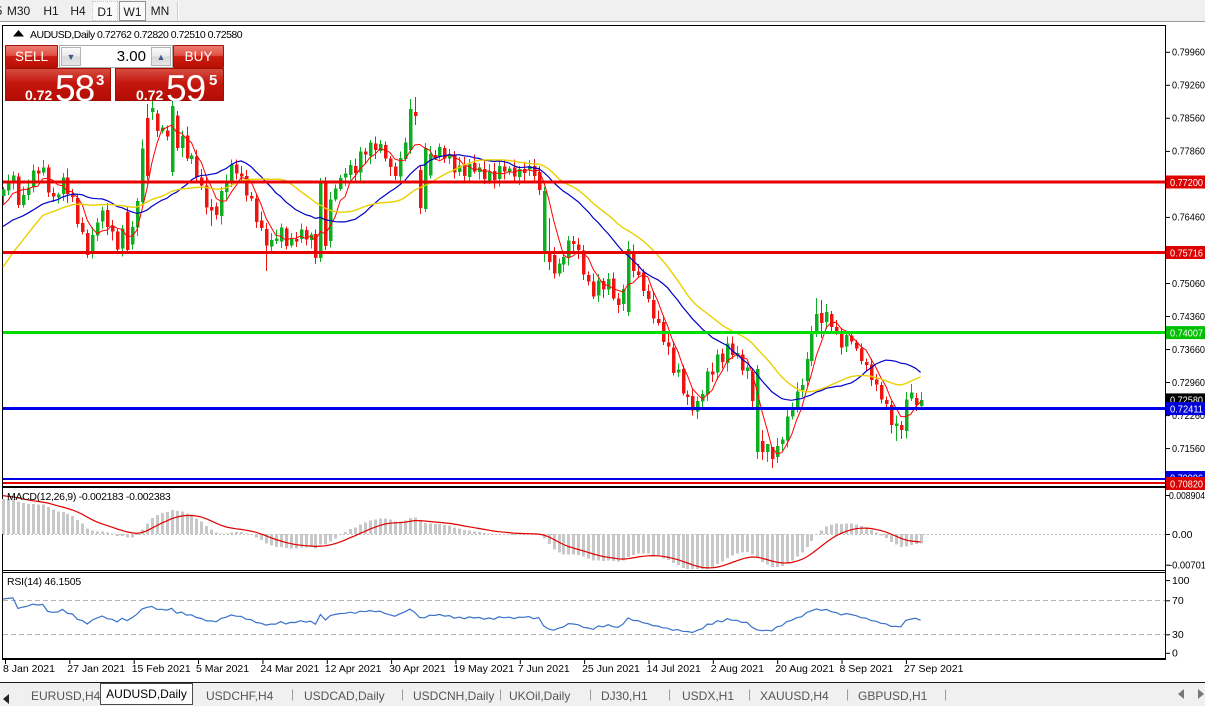 This screenshot has width=1205, height=706. Describe the element at coordinates (544, 669) in the screenshot. I see `svg-text: 7 Jun 2021` at that location.